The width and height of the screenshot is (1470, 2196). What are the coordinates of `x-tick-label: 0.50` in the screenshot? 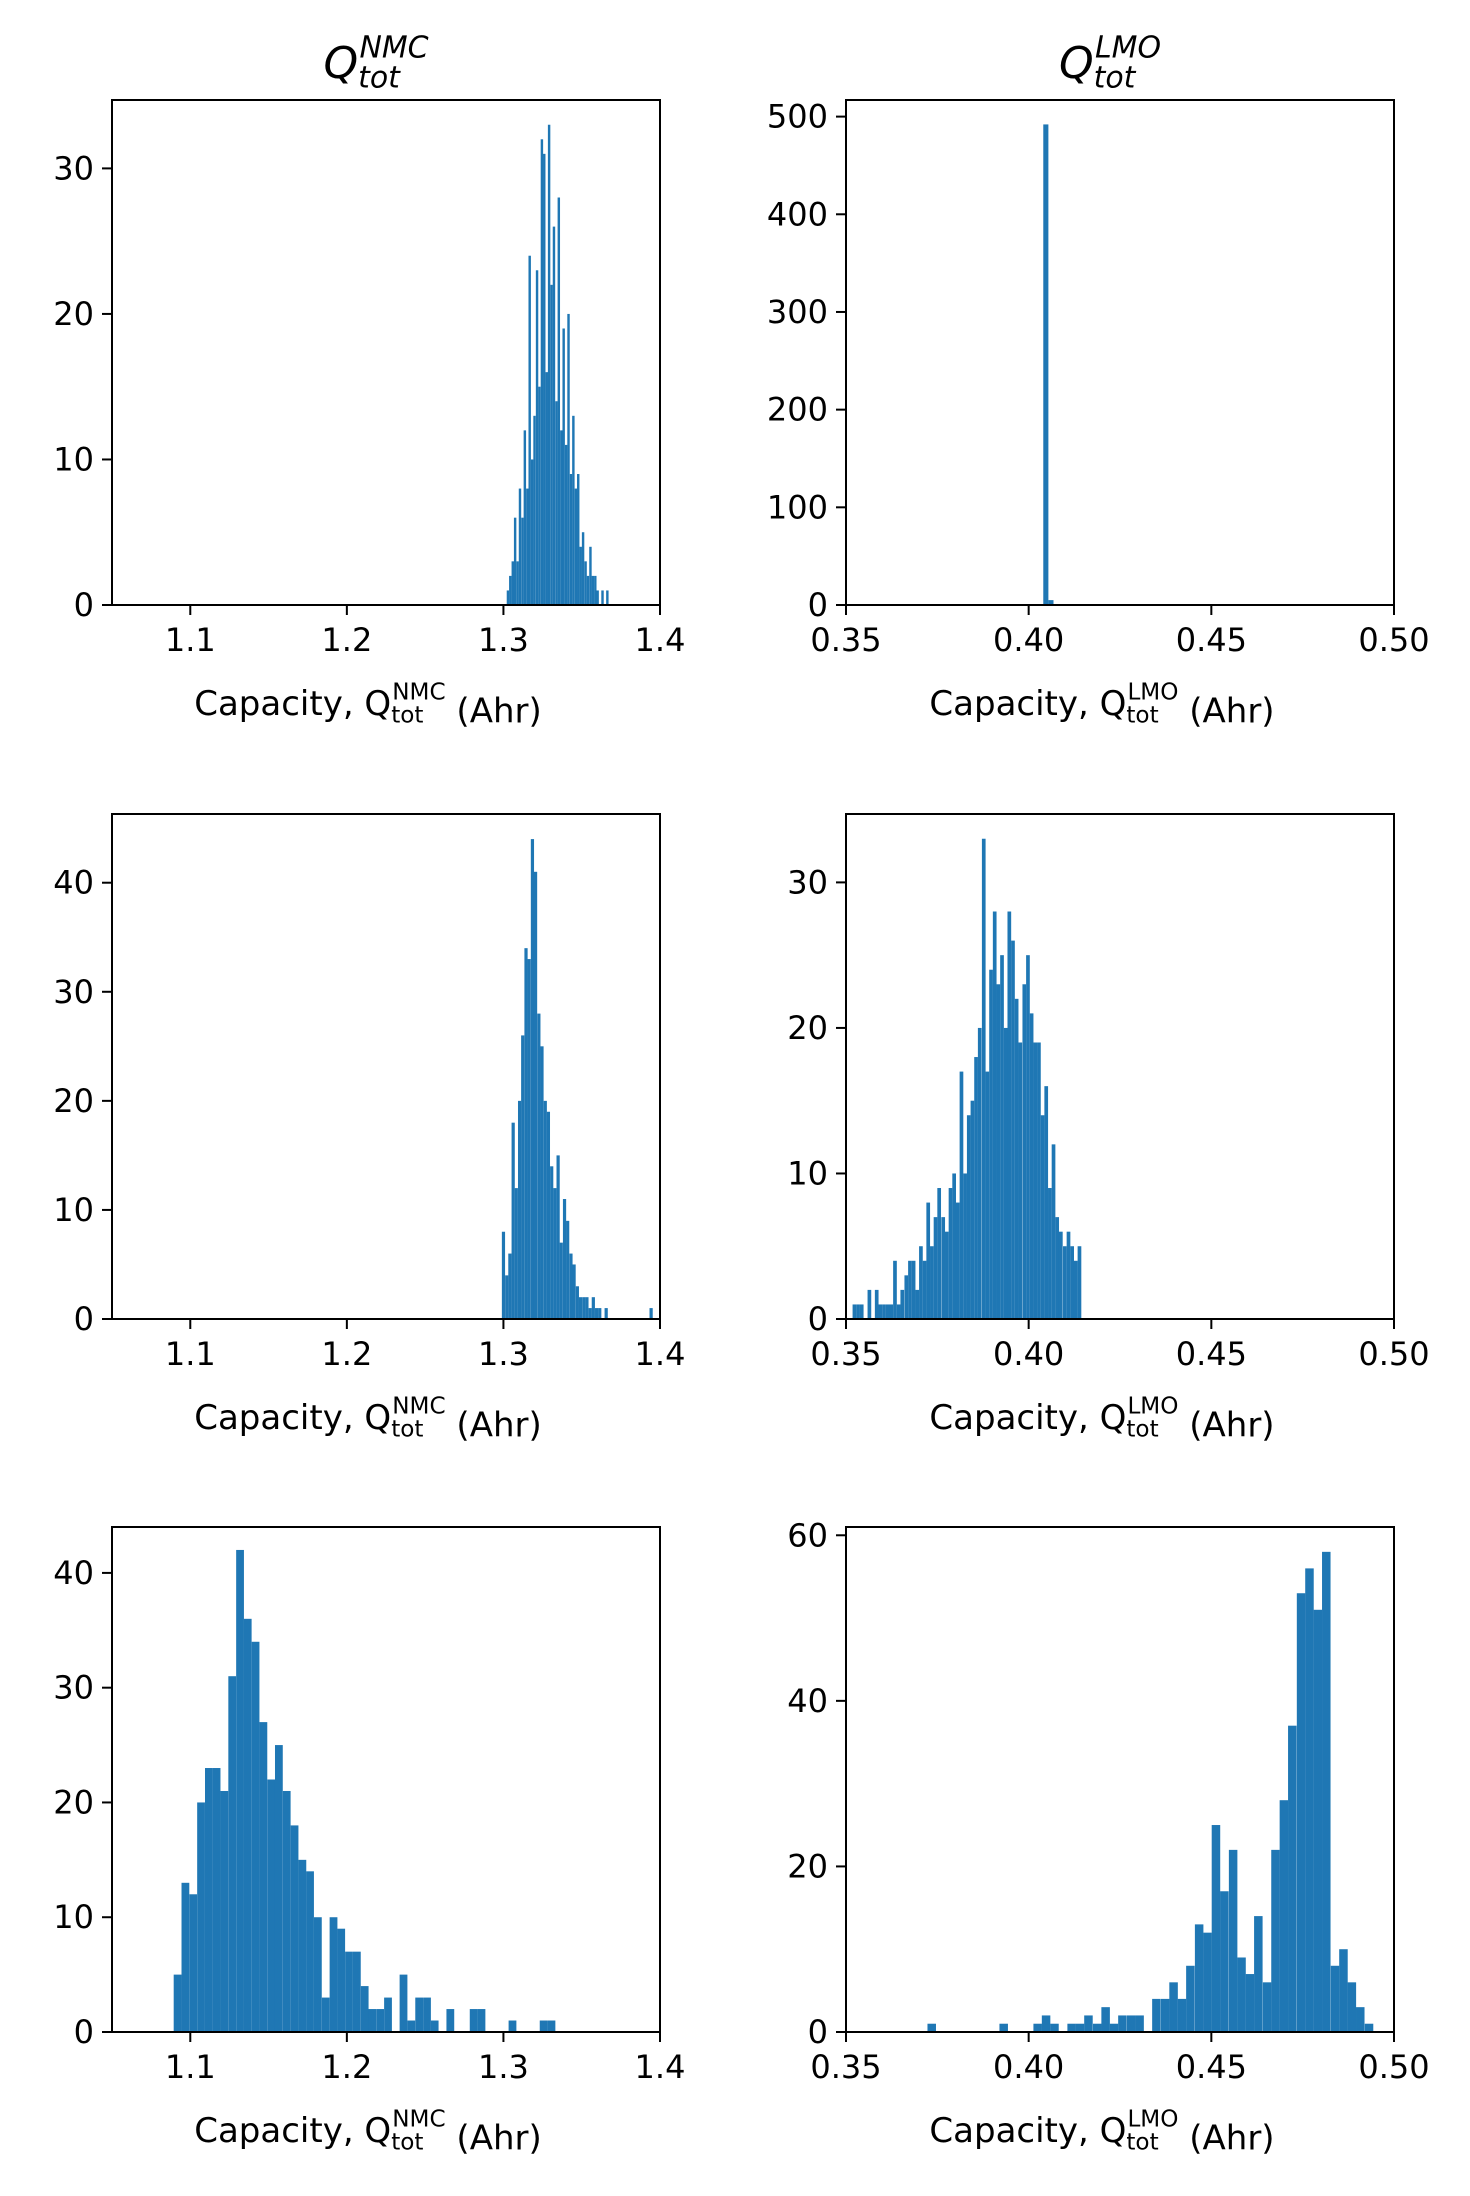 It's located at (1393, 2067).